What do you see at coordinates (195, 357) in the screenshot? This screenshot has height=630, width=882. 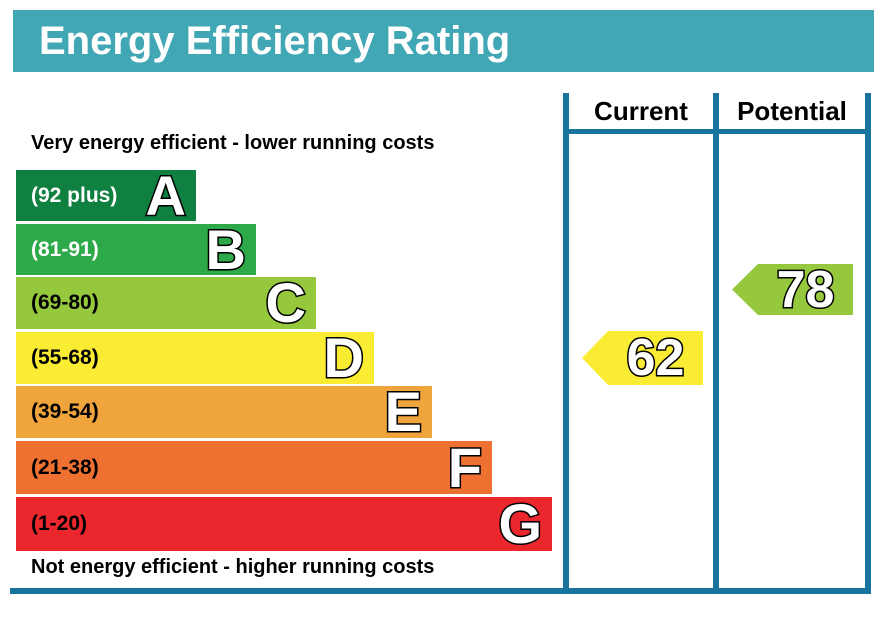 I see `band-d: (55-68) D` at bounding box center [195, 357].